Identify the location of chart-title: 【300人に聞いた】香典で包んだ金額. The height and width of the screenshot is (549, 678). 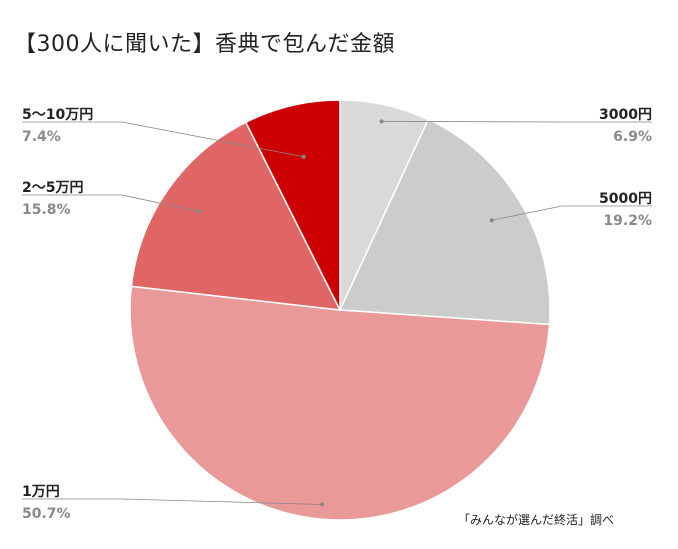
(204, 44).